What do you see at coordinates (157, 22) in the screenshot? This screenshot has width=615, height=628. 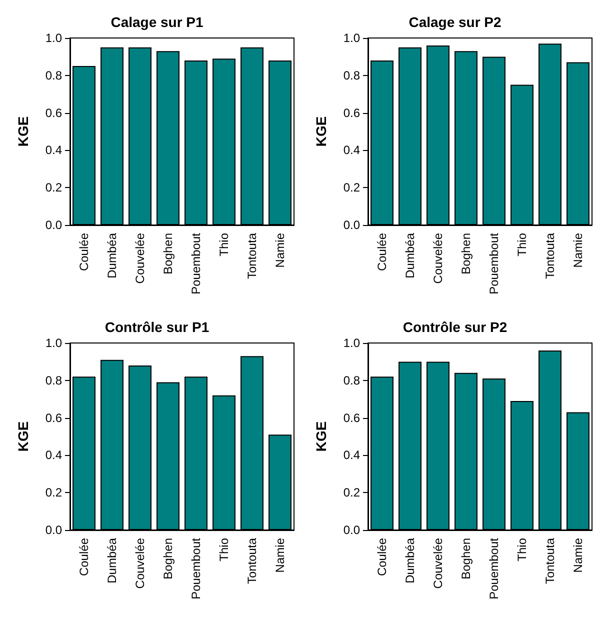 I see `chart-title: Calage sur P1` at bounding box center [157, 22].